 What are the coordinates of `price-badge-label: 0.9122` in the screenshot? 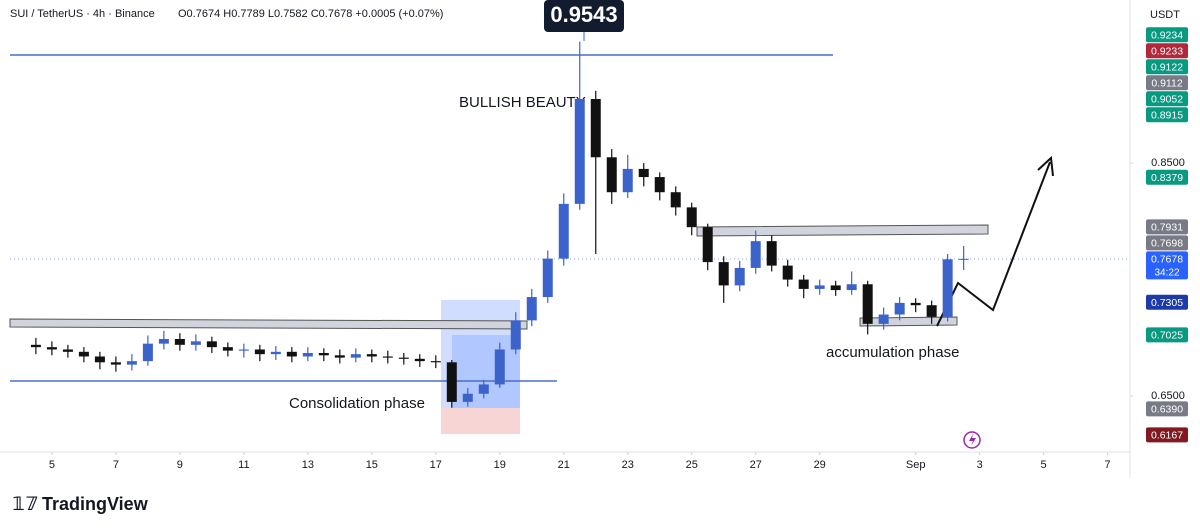 It's located at (1167, 68).